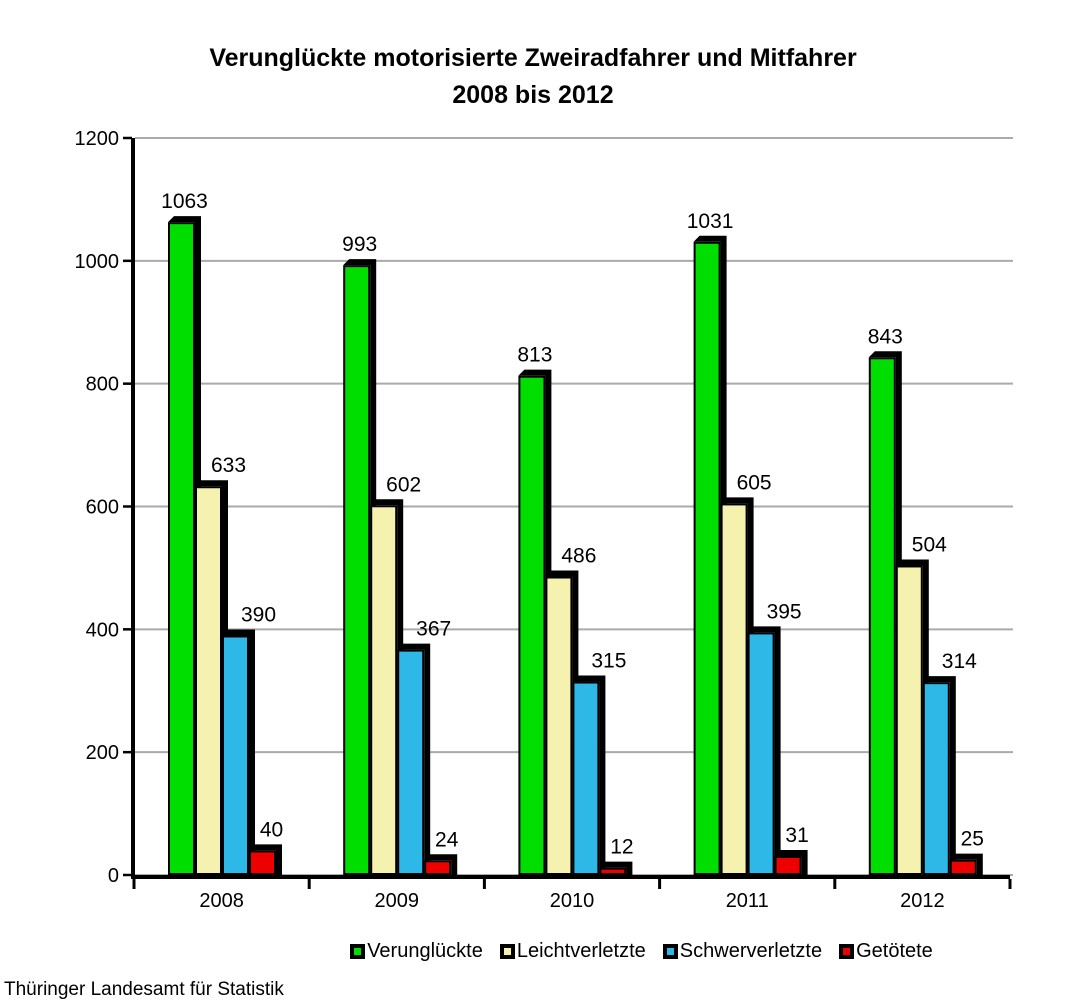 The height and width of the screenshot is (1007, 1083). I want to click on y-axis-label-1200: 1200, so click(97, 139).